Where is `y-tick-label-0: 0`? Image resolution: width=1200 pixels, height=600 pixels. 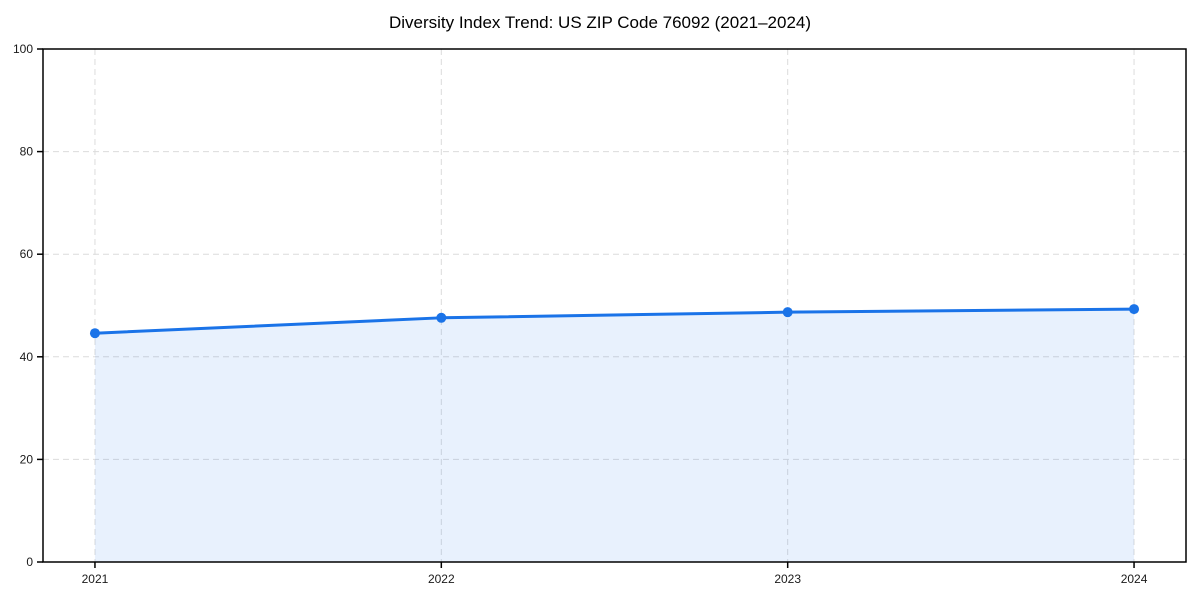 y-tick-label-0: 0 is located at coordinates (29, 562).